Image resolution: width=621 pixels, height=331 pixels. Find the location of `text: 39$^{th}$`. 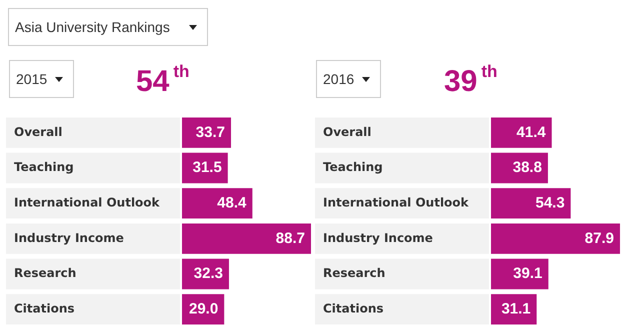

text: 39$^{th}$ is located at coordinates (471, 80).